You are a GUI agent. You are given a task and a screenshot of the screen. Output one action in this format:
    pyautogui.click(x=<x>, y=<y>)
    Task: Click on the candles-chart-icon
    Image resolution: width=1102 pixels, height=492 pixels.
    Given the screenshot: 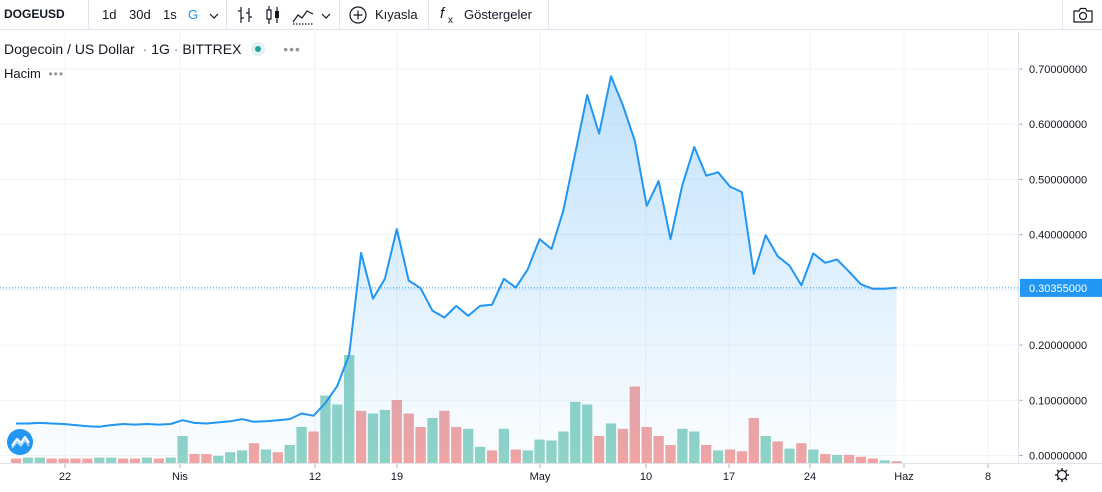 What is the action you would take?
    pyautogui.click(x=273, y=17)
    